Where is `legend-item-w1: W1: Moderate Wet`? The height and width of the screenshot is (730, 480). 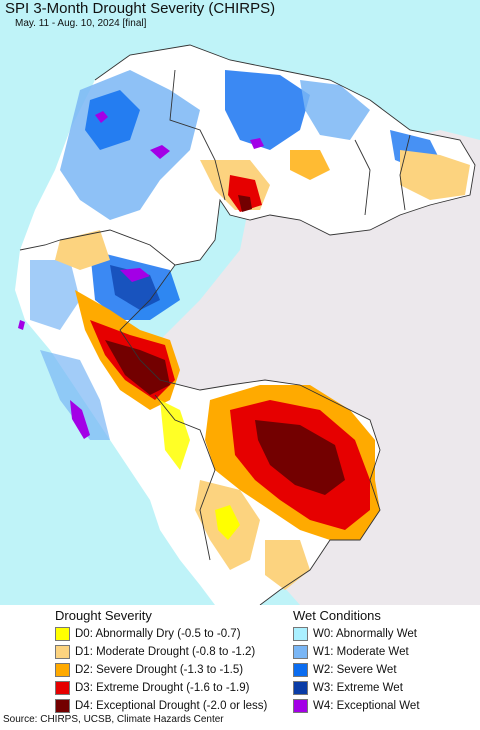 legend-item-w1: W1: Moderate Wet is located at coordinates (351, 652).